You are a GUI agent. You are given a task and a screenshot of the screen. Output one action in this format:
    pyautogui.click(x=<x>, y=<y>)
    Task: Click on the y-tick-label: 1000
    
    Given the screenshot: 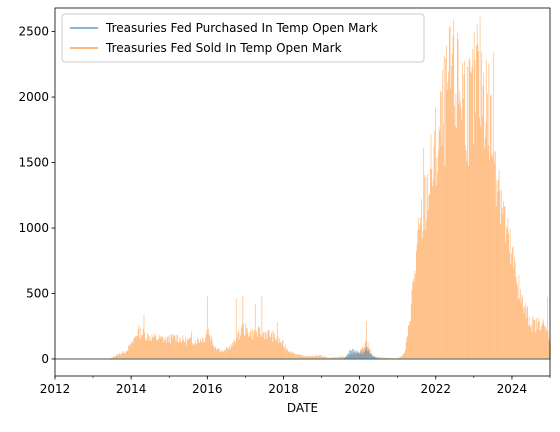 What is the action you would take?
    pyautogui.click(x=33, y=228)
    